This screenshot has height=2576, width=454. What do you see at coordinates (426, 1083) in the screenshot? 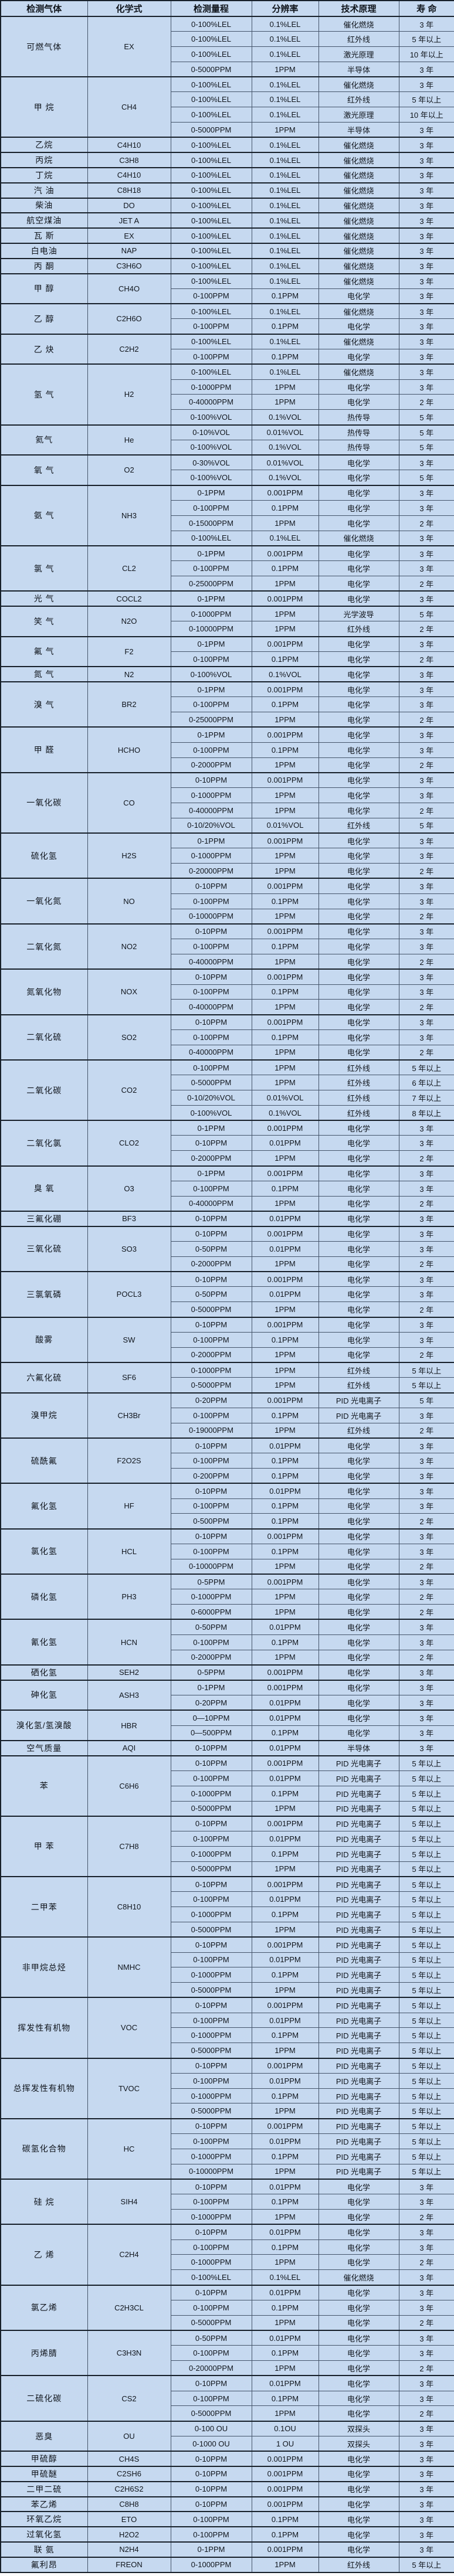
I see `lifetime-cell: 6 年以上` at bounding box center [426, 1083].